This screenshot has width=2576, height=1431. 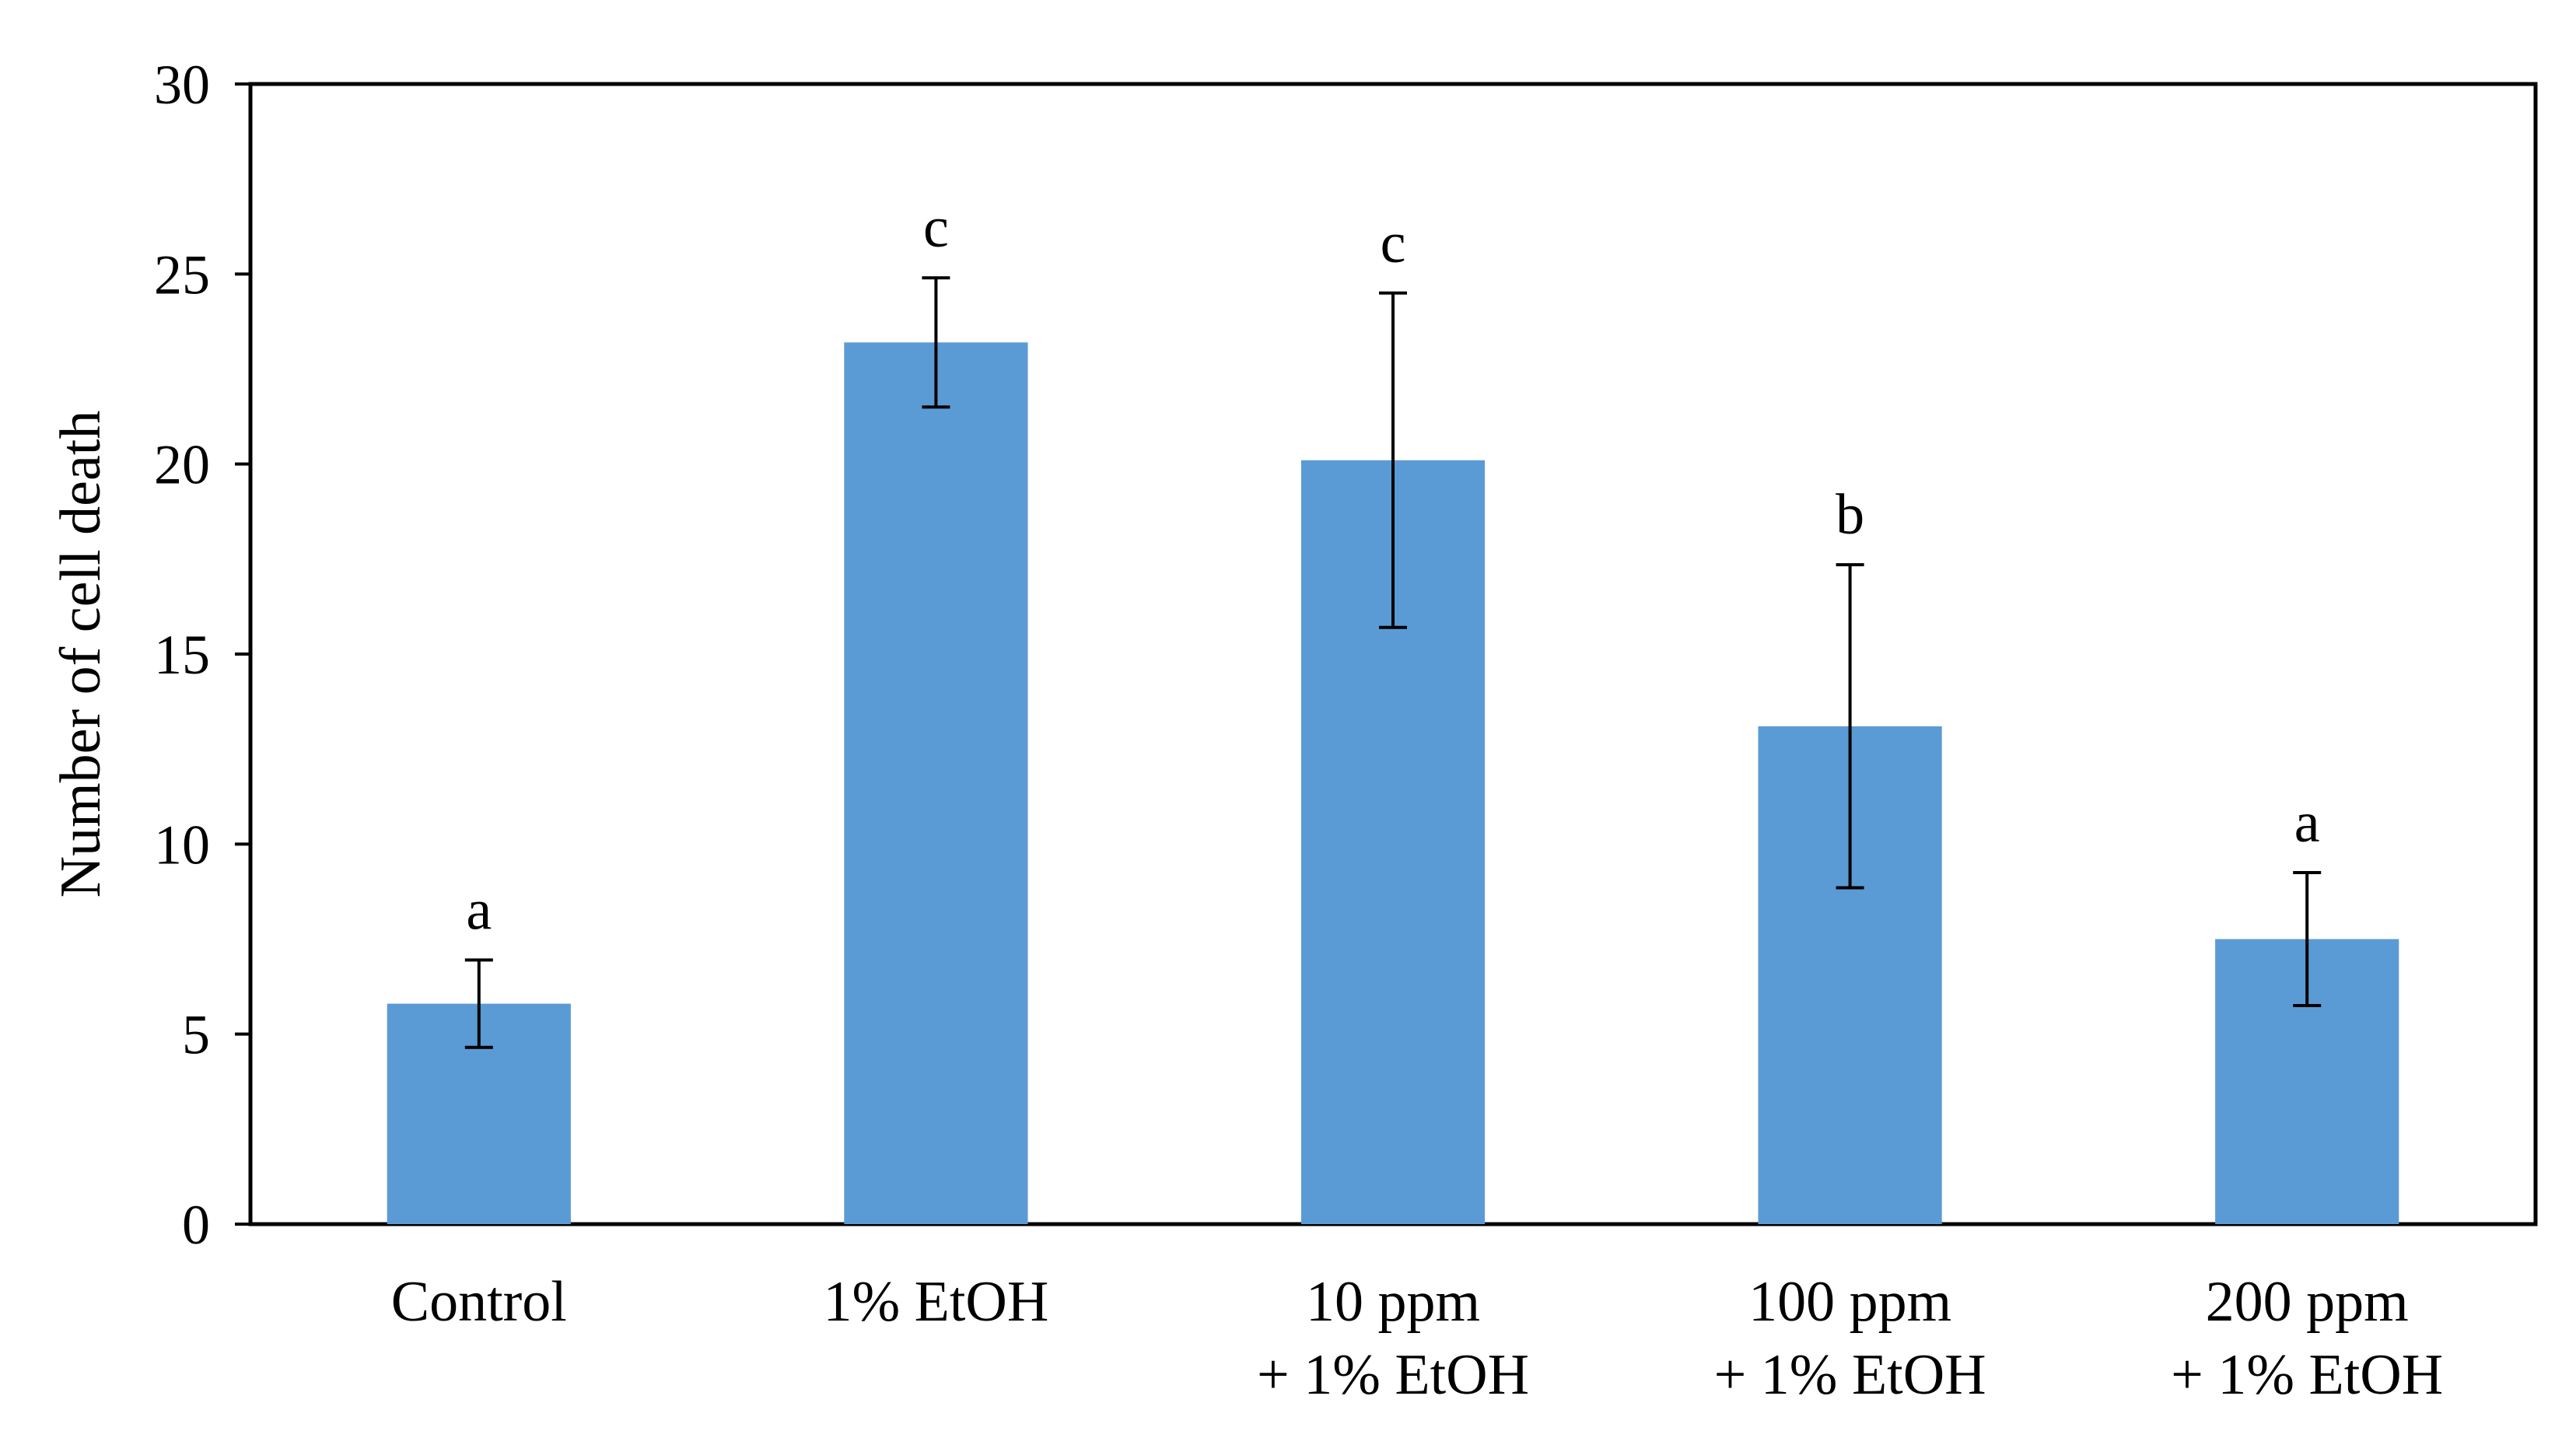 I want to click on x-category-label: 1% EtOH, so click(x=937, y=1302).